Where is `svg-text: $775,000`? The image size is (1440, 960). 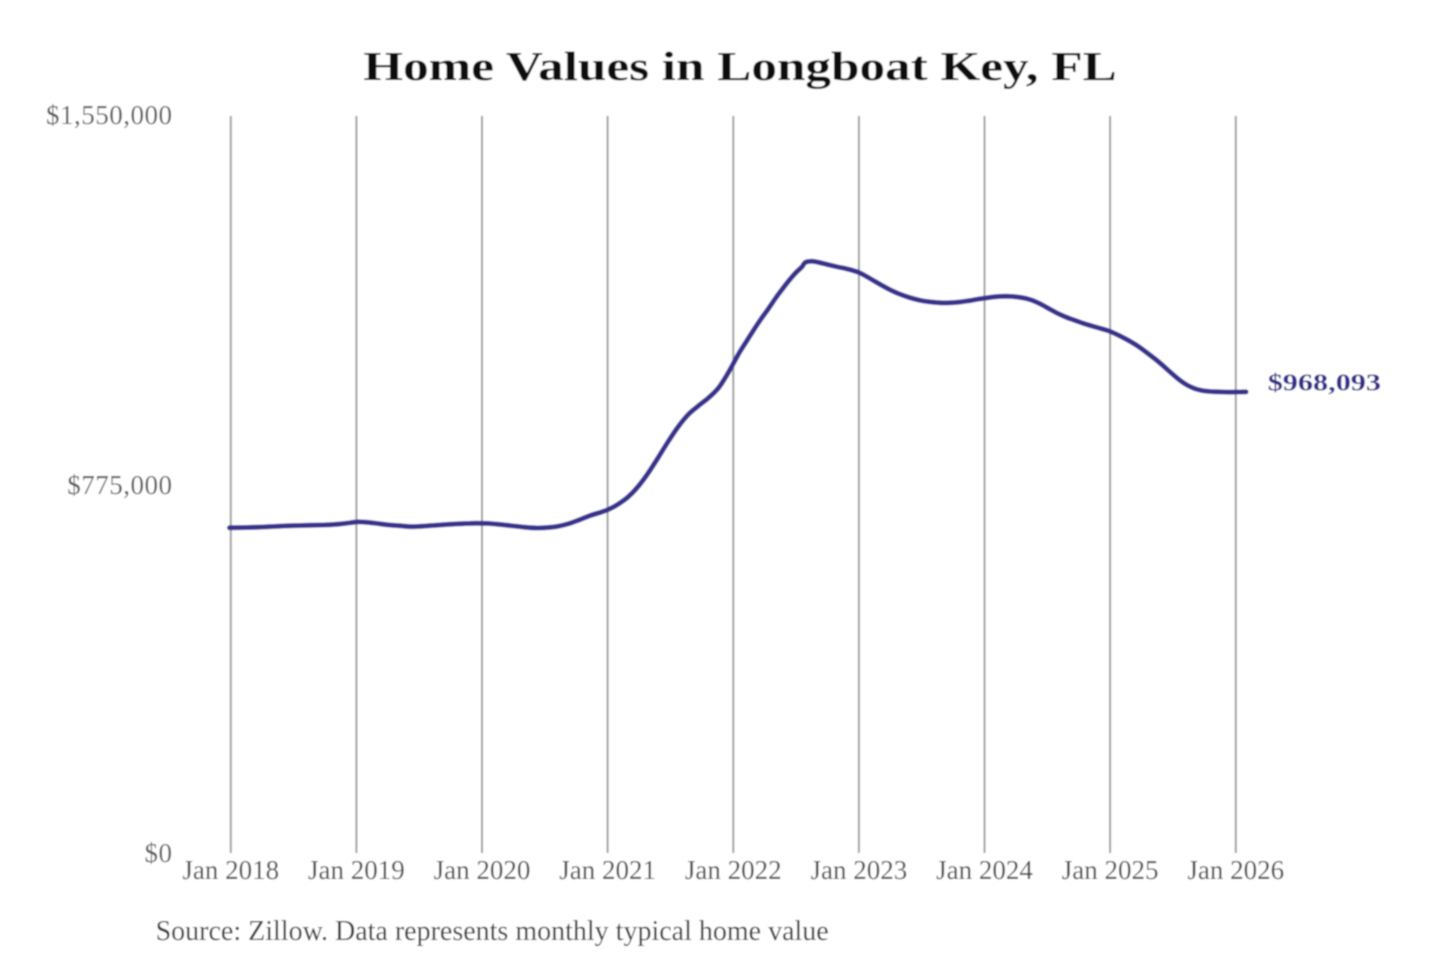 svg-text: $775,000 is located at coordinates (119, 485).